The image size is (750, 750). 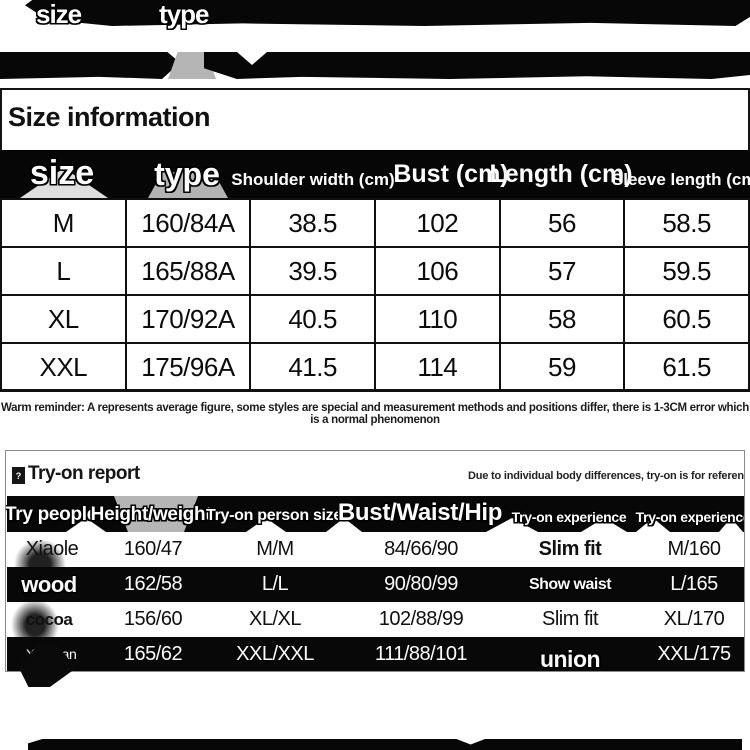 I want to click on col-header-sleeve-length: Sleeve length (cm), so click(x=680, y=179).